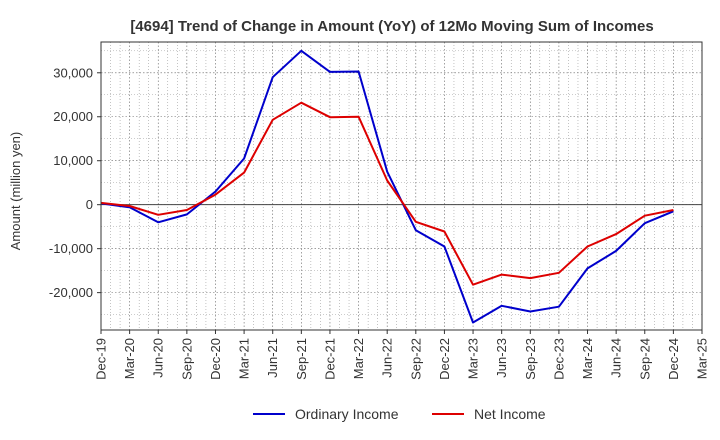 The height and width of the screenshot is (440, 720). What do you see at coordinates (473, 358) in the screenshot?
I see `x-tick-label: Mar-23` at bounding box center [473, 358].